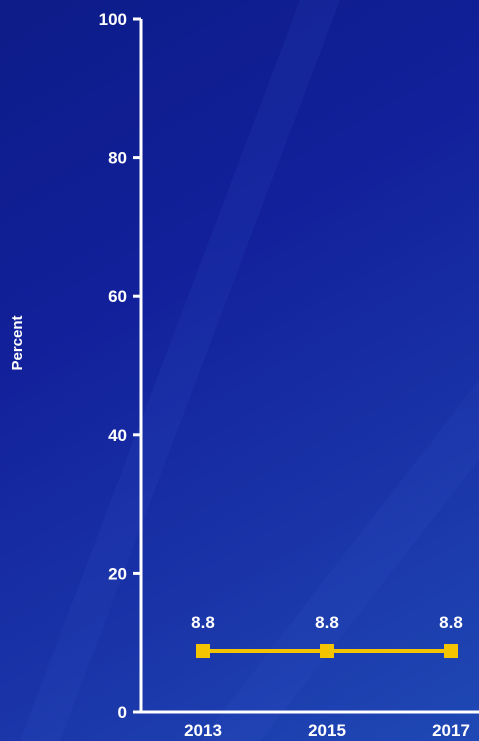  What do you see at coordinates (120, 366) in the screenshot?
I see `y-axis-ticks: 0 20 40 60 80 100` at bounding box center [120, 366].